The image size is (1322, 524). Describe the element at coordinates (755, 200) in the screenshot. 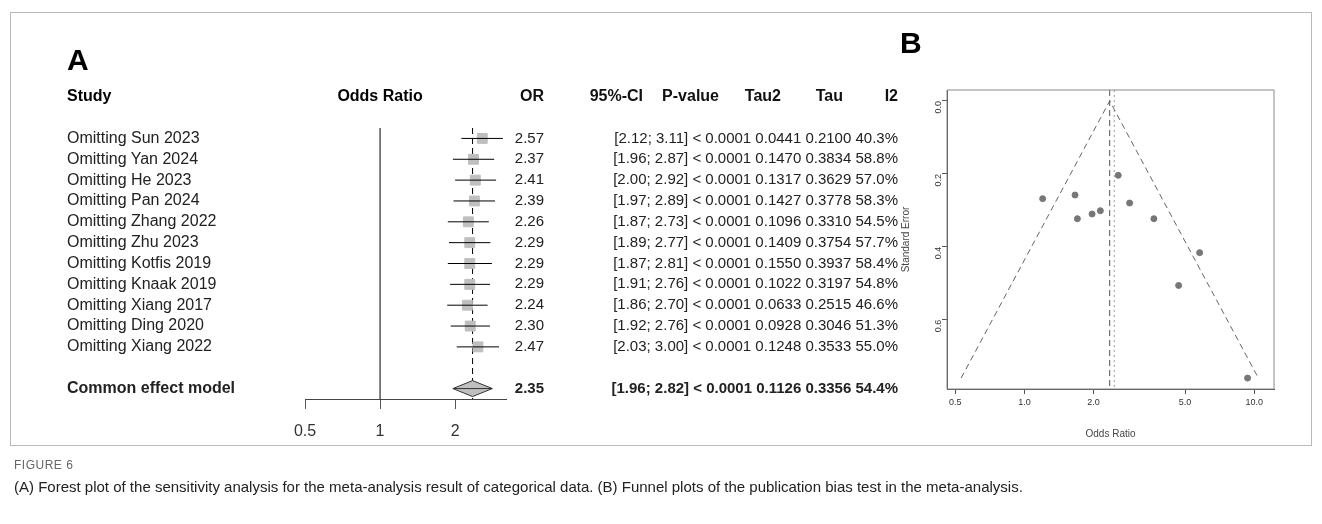

I see `text: [1.97; 2.89] < 0.0001 0.1427 0.3778 58.3%` at that location.